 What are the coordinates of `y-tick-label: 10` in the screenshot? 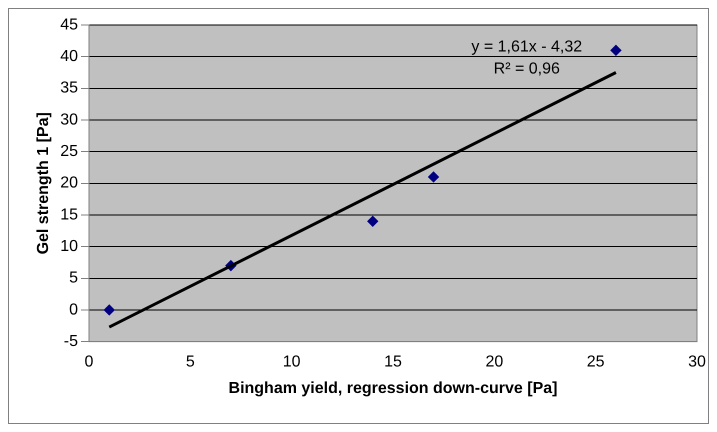 It's located at (69, 247).